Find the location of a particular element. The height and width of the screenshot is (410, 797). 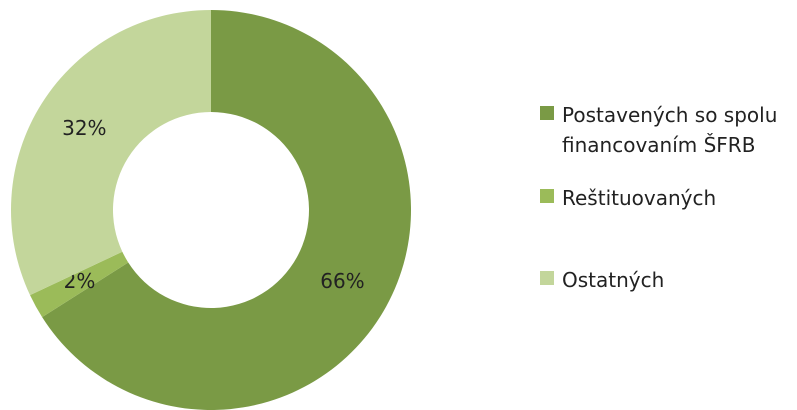

legend-label: Postavených so spolu financovaním ŠFRB is located at coordinates (670, 130).